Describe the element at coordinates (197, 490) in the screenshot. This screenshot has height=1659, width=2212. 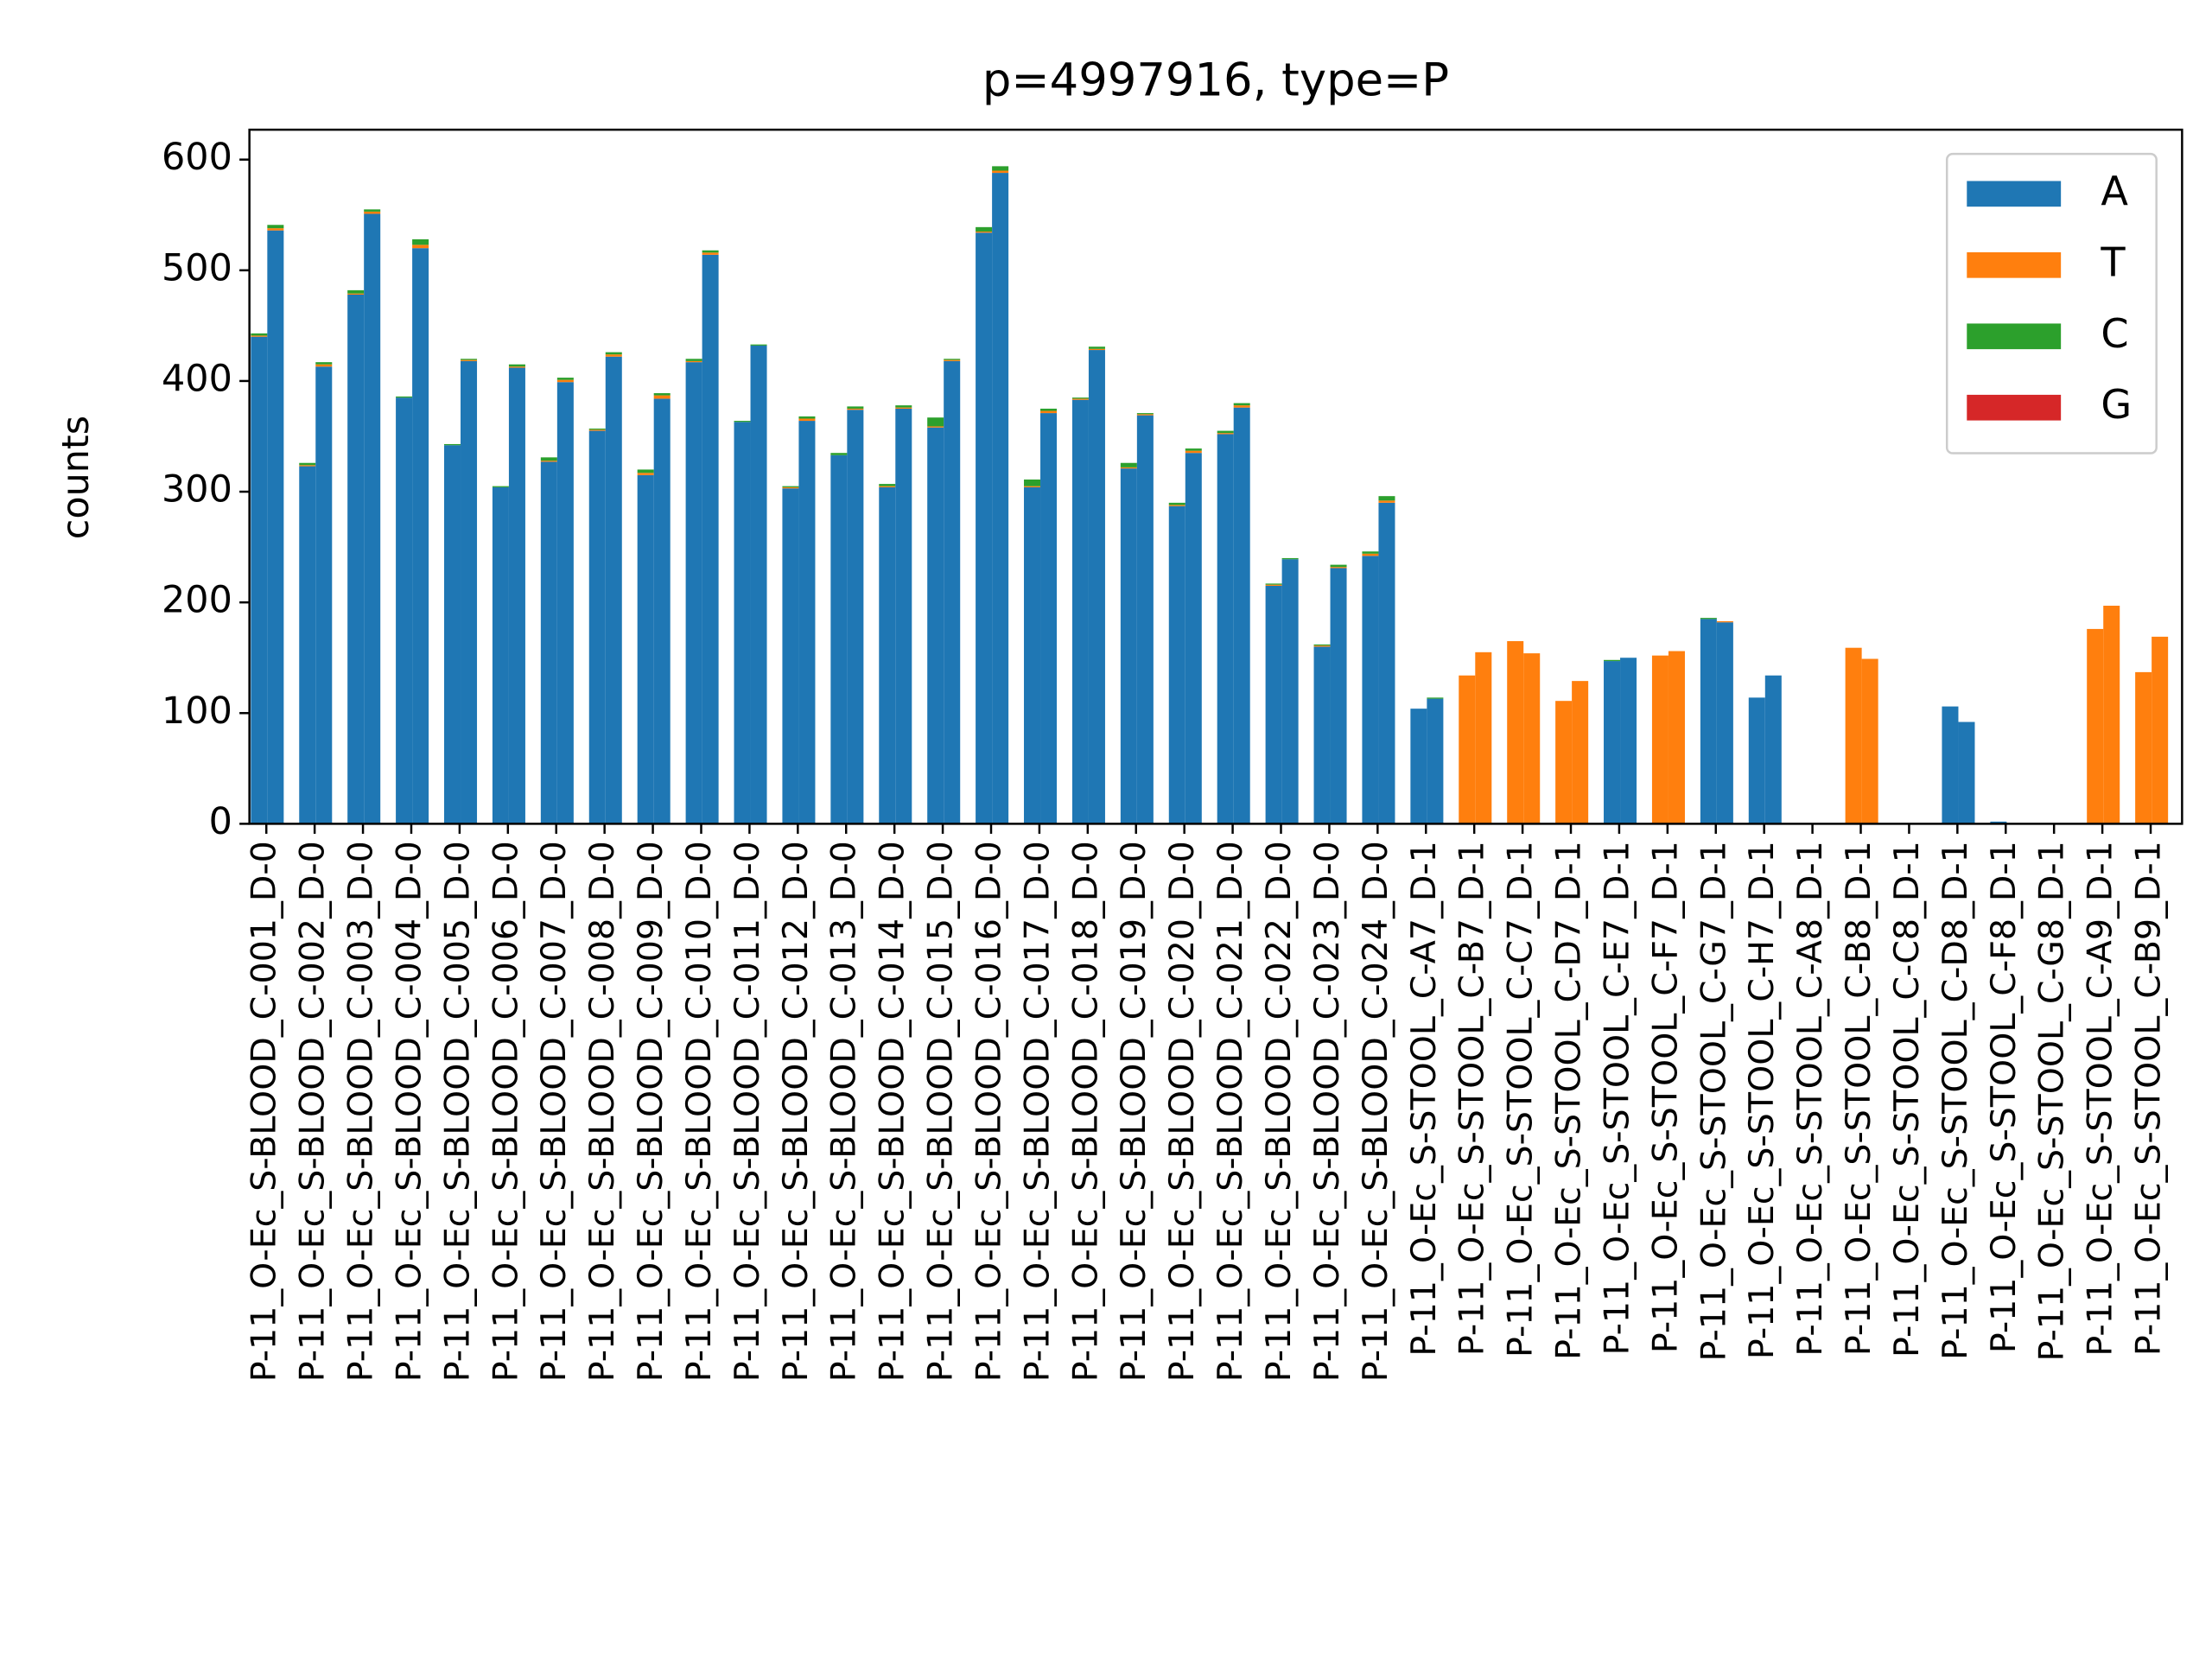
I see `y-tick-label: 300` at that location.